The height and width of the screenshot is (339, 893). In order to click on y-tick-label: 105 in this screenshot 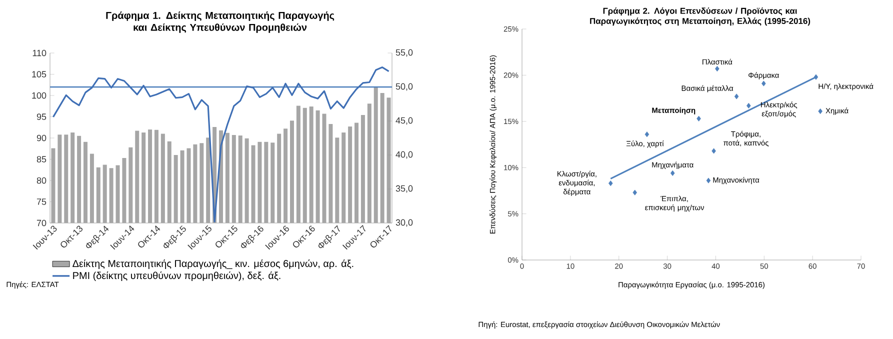, I will do `click(39, 74)`.